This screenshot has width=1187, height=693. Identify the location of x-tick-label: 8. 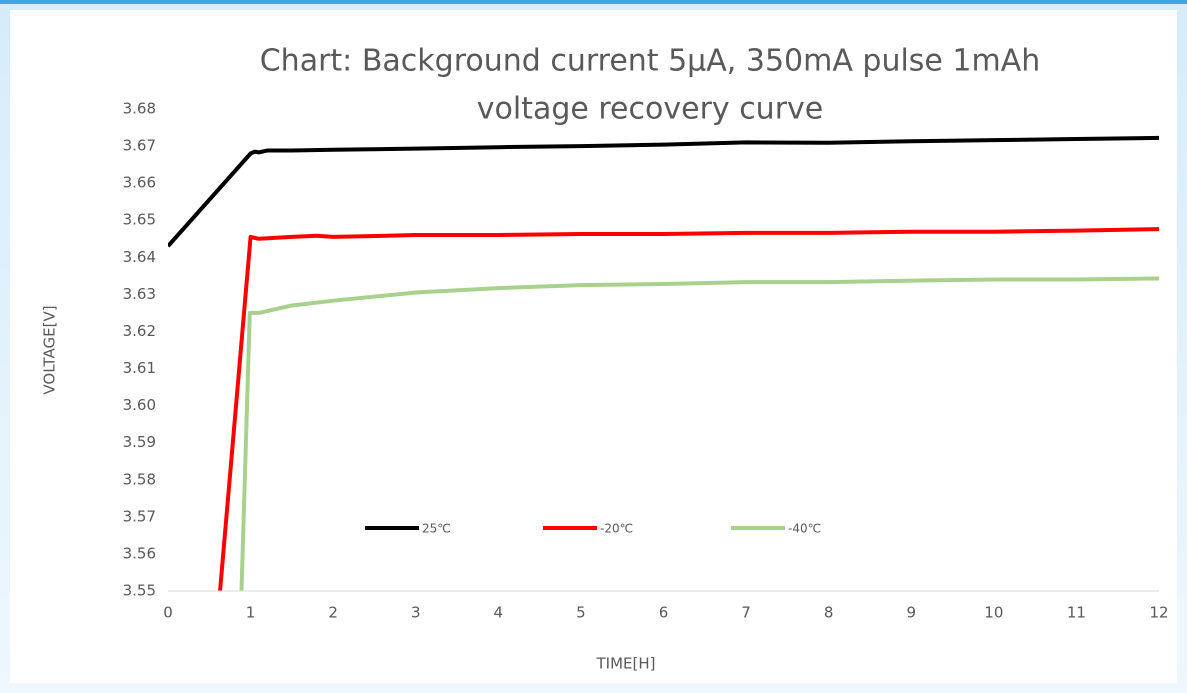
(829, 613).